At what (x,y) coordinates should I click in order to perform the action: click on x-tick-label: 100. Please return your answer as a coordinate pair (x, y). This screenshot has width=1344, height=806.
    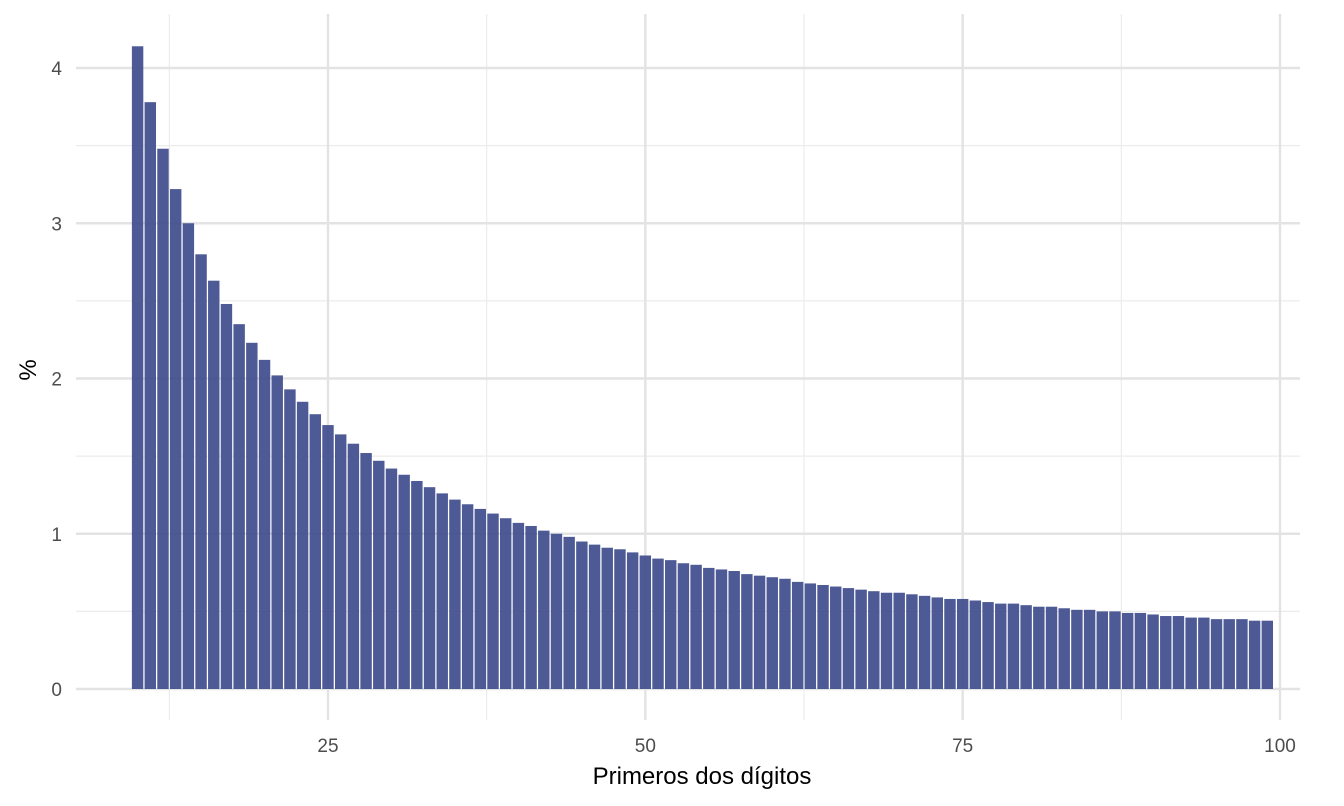
    Looking at the image, I should click on (1280, 746).